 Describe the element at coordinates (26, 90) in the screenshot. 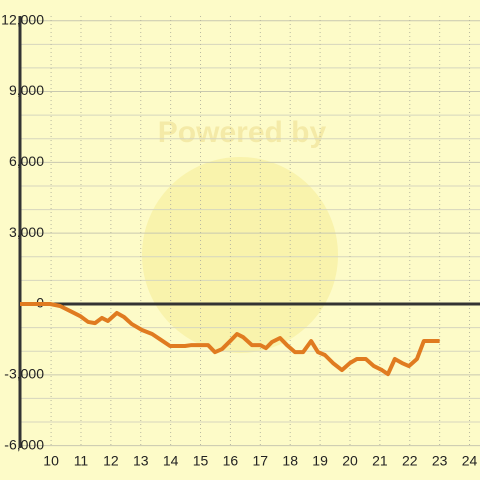

I see `y-tick-label: 9,000` at that location.